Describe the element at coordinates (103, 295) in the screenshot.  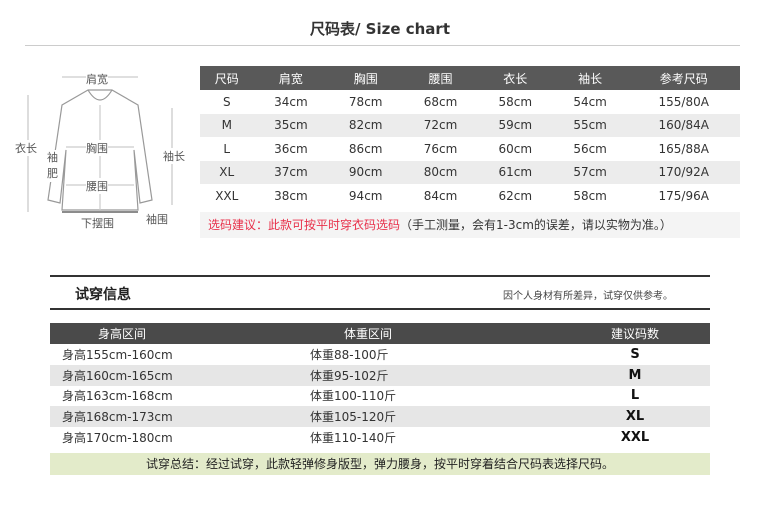
I see `section-title: 试穿信息` at that location.